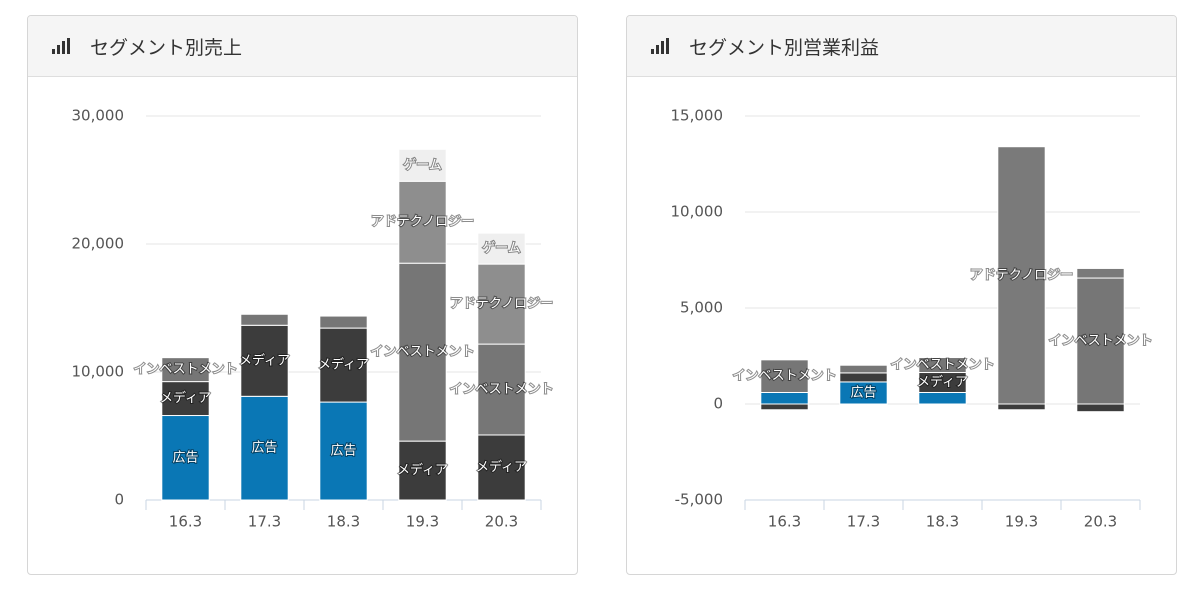 This screenshot has height=595, width=1200. What do you see at coordinates (699, 500) in the screenshot?
I see `y-tick-label: -5,000` at bounding box center [699, 500].